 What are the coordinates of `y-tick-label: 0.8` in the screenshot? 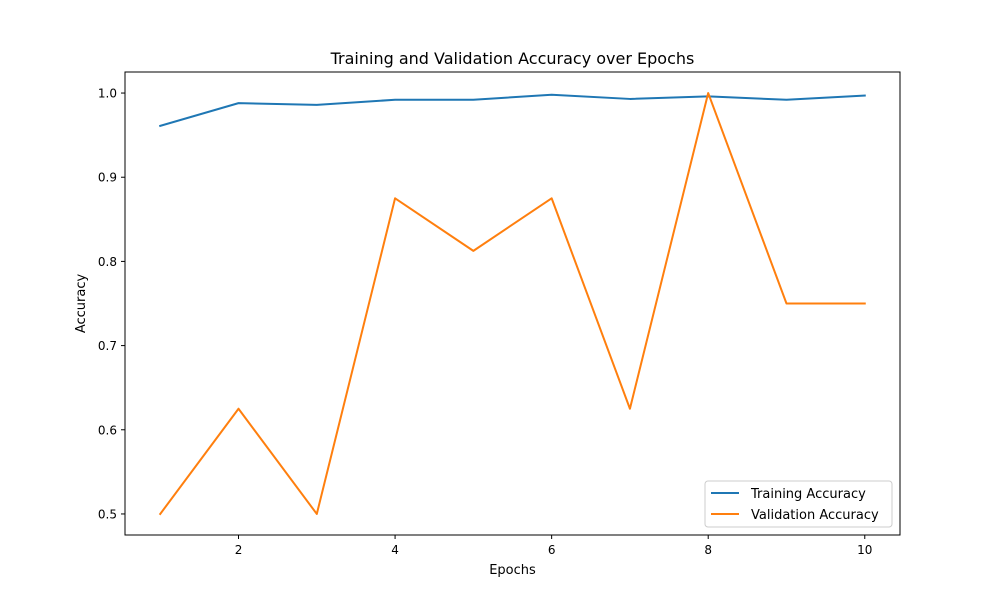 It's located at (107, 262).